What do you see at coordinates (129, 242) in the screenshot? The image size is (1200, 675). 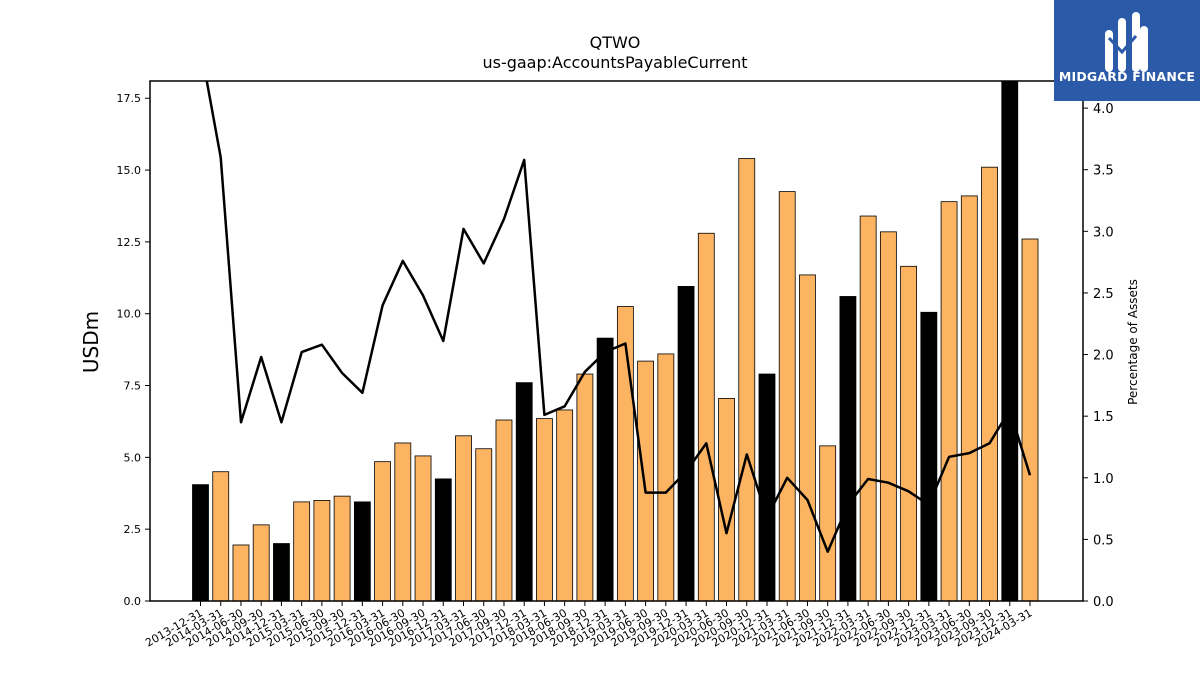 I see `y-tick-label: 12.5` at bounding box center [129, 242].